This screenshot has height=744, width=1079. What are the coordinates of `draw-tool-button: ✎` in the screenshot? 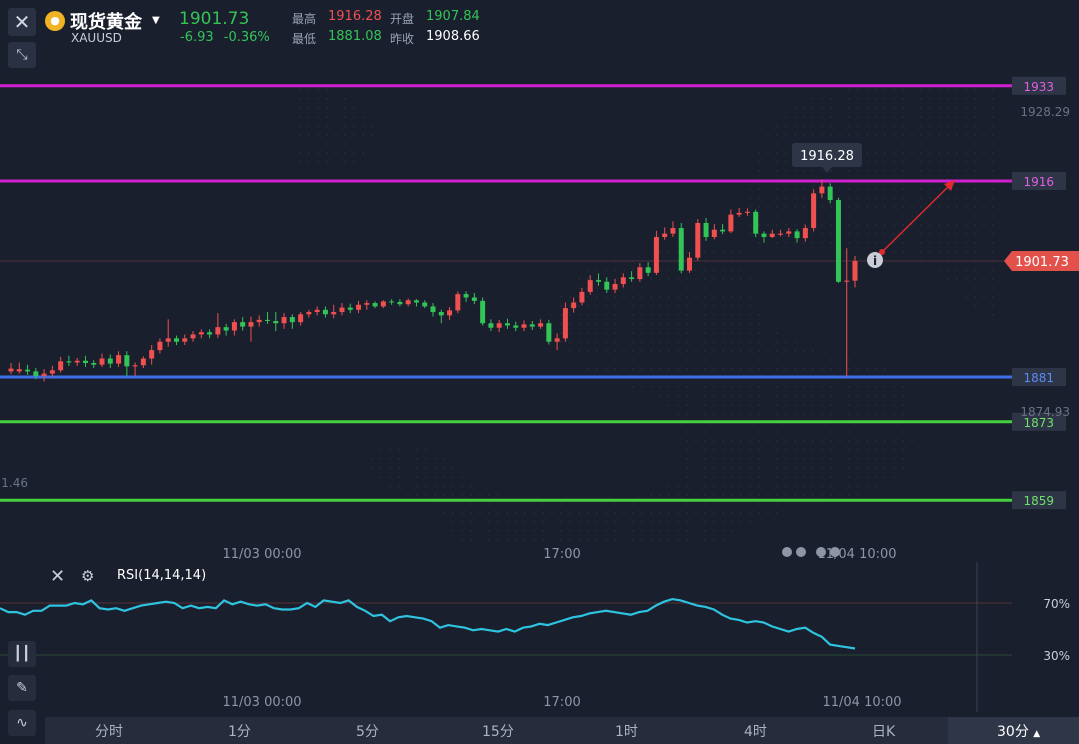 It's located at (22, 688).